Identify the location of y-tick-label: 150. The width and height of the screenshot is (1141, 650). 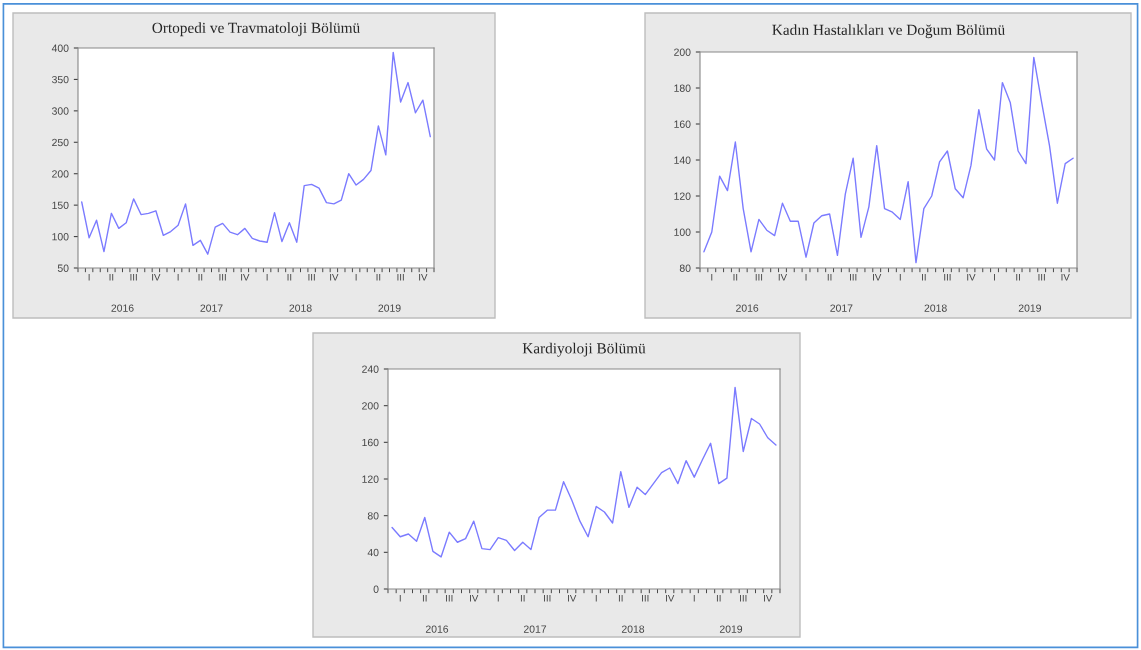
(60, 205).